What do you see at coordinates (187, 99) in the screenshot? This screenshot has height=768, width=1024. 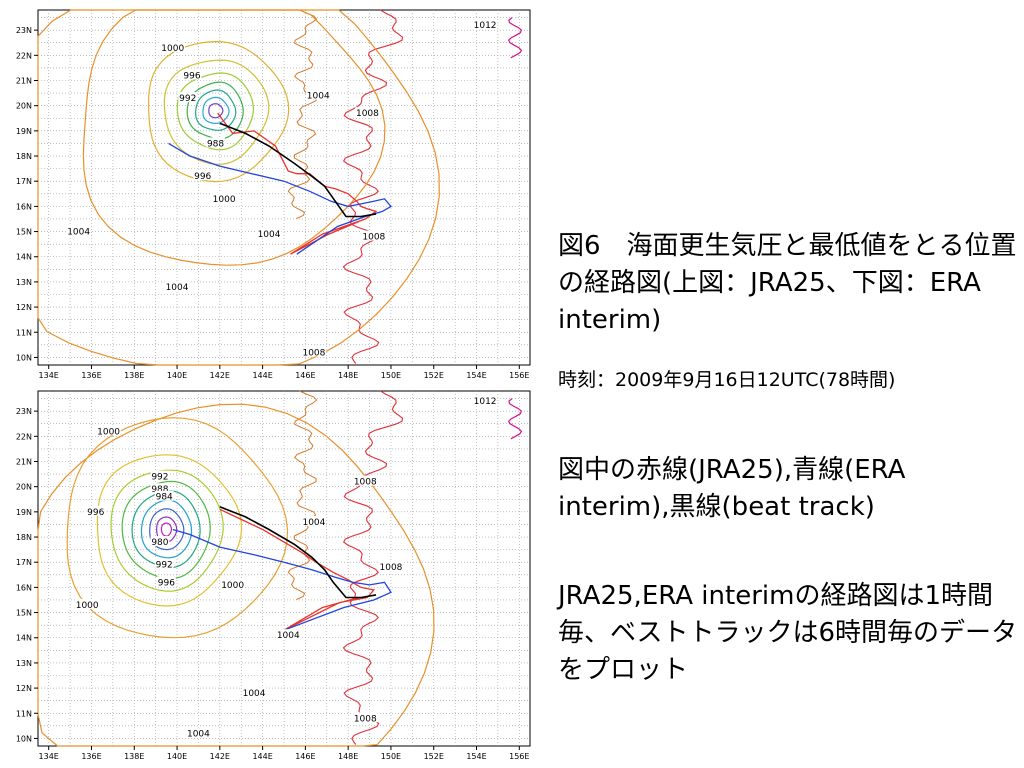 I see `jra25-map-isobar-label: 992` at bounding box center [187, 99].